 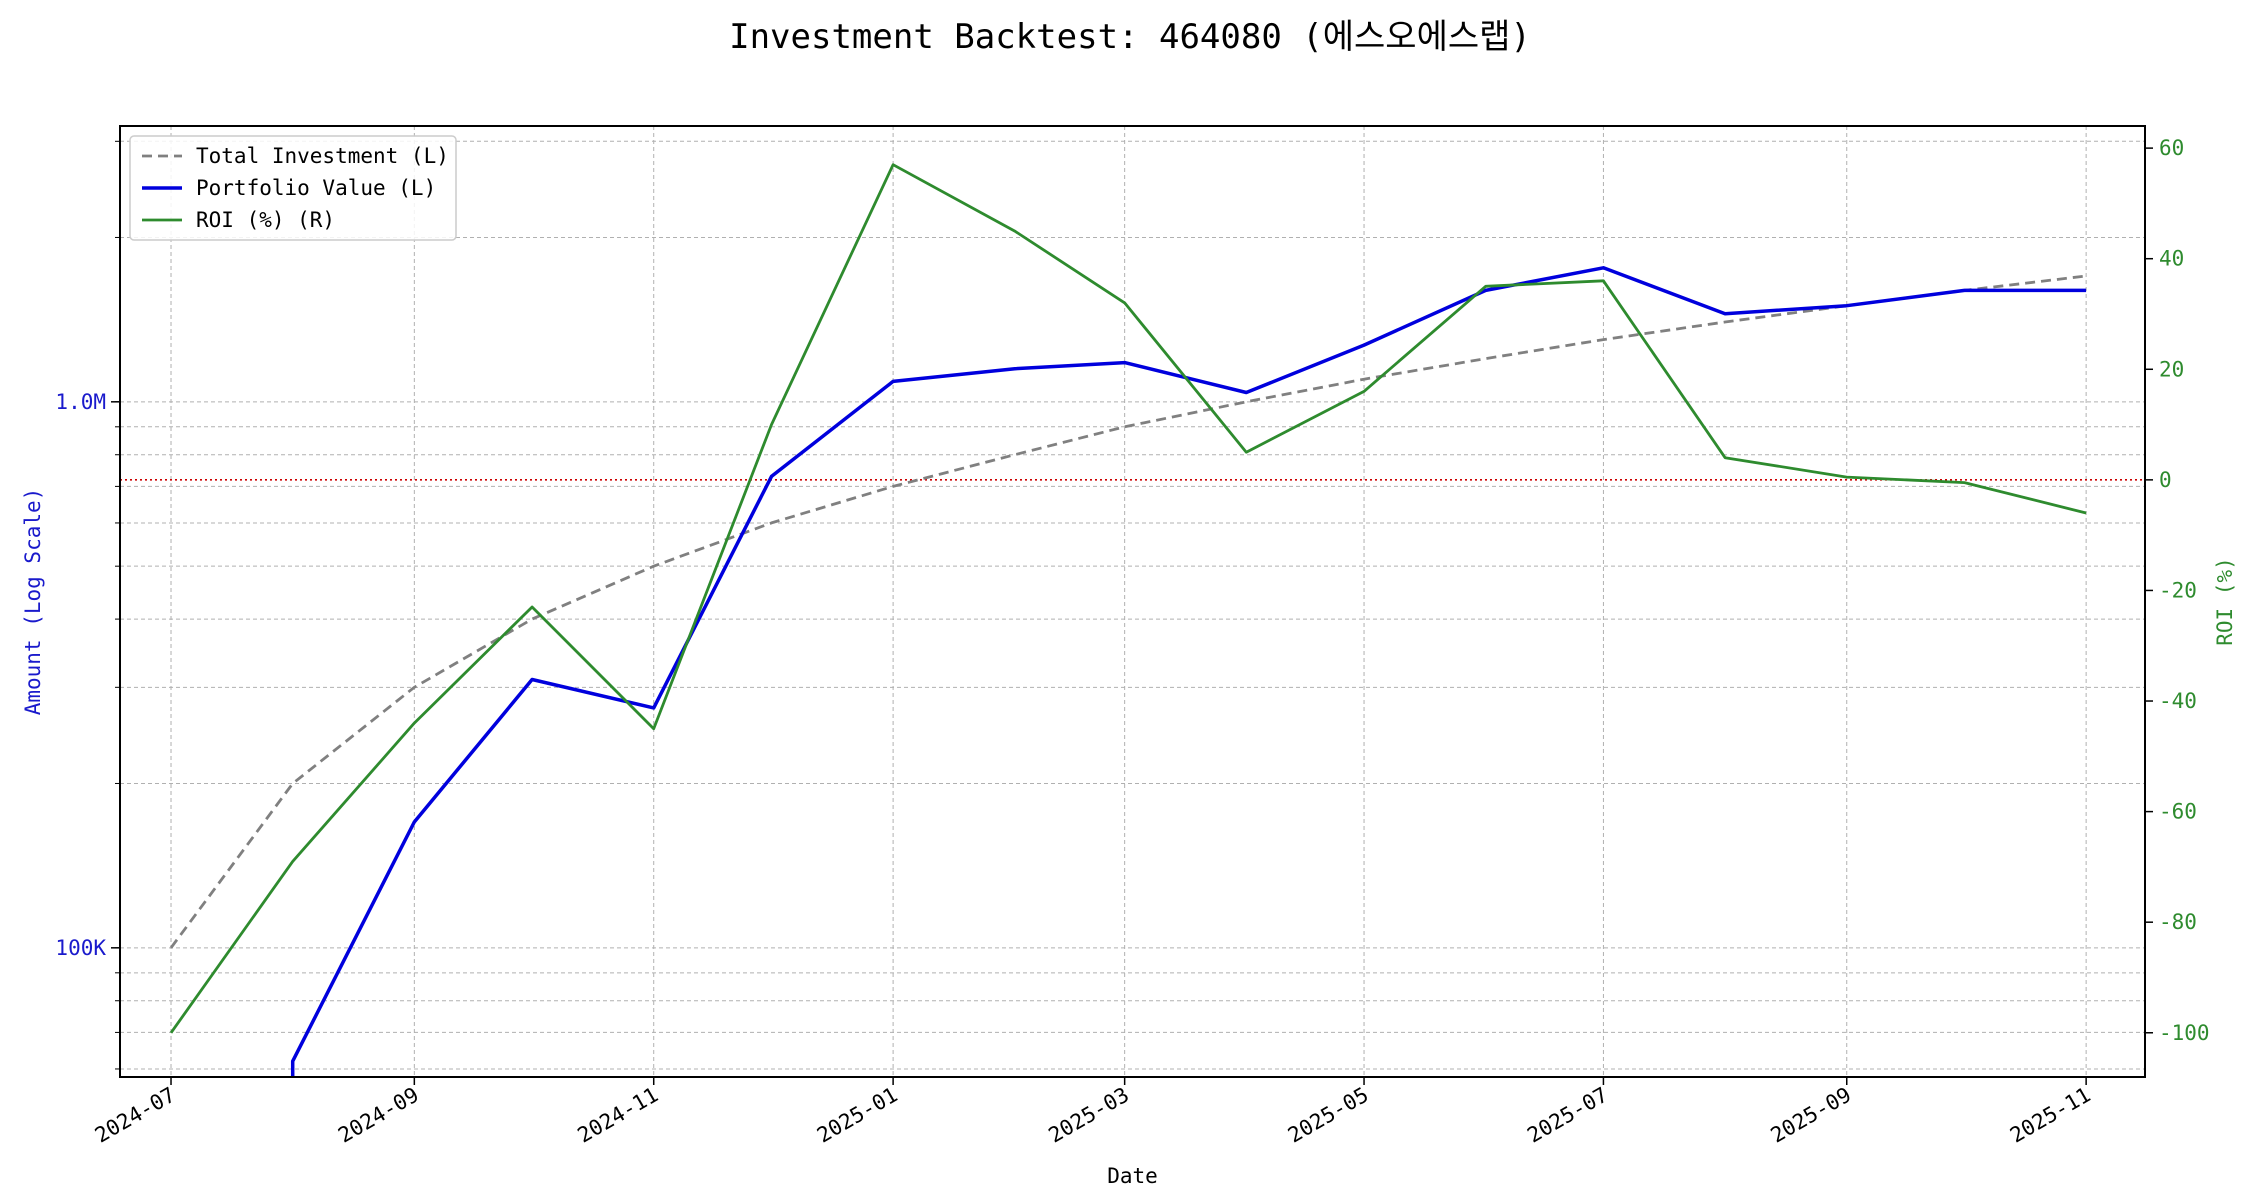 I want to click on x-tick-label: 2024-09, so click(x=378, y=1115).